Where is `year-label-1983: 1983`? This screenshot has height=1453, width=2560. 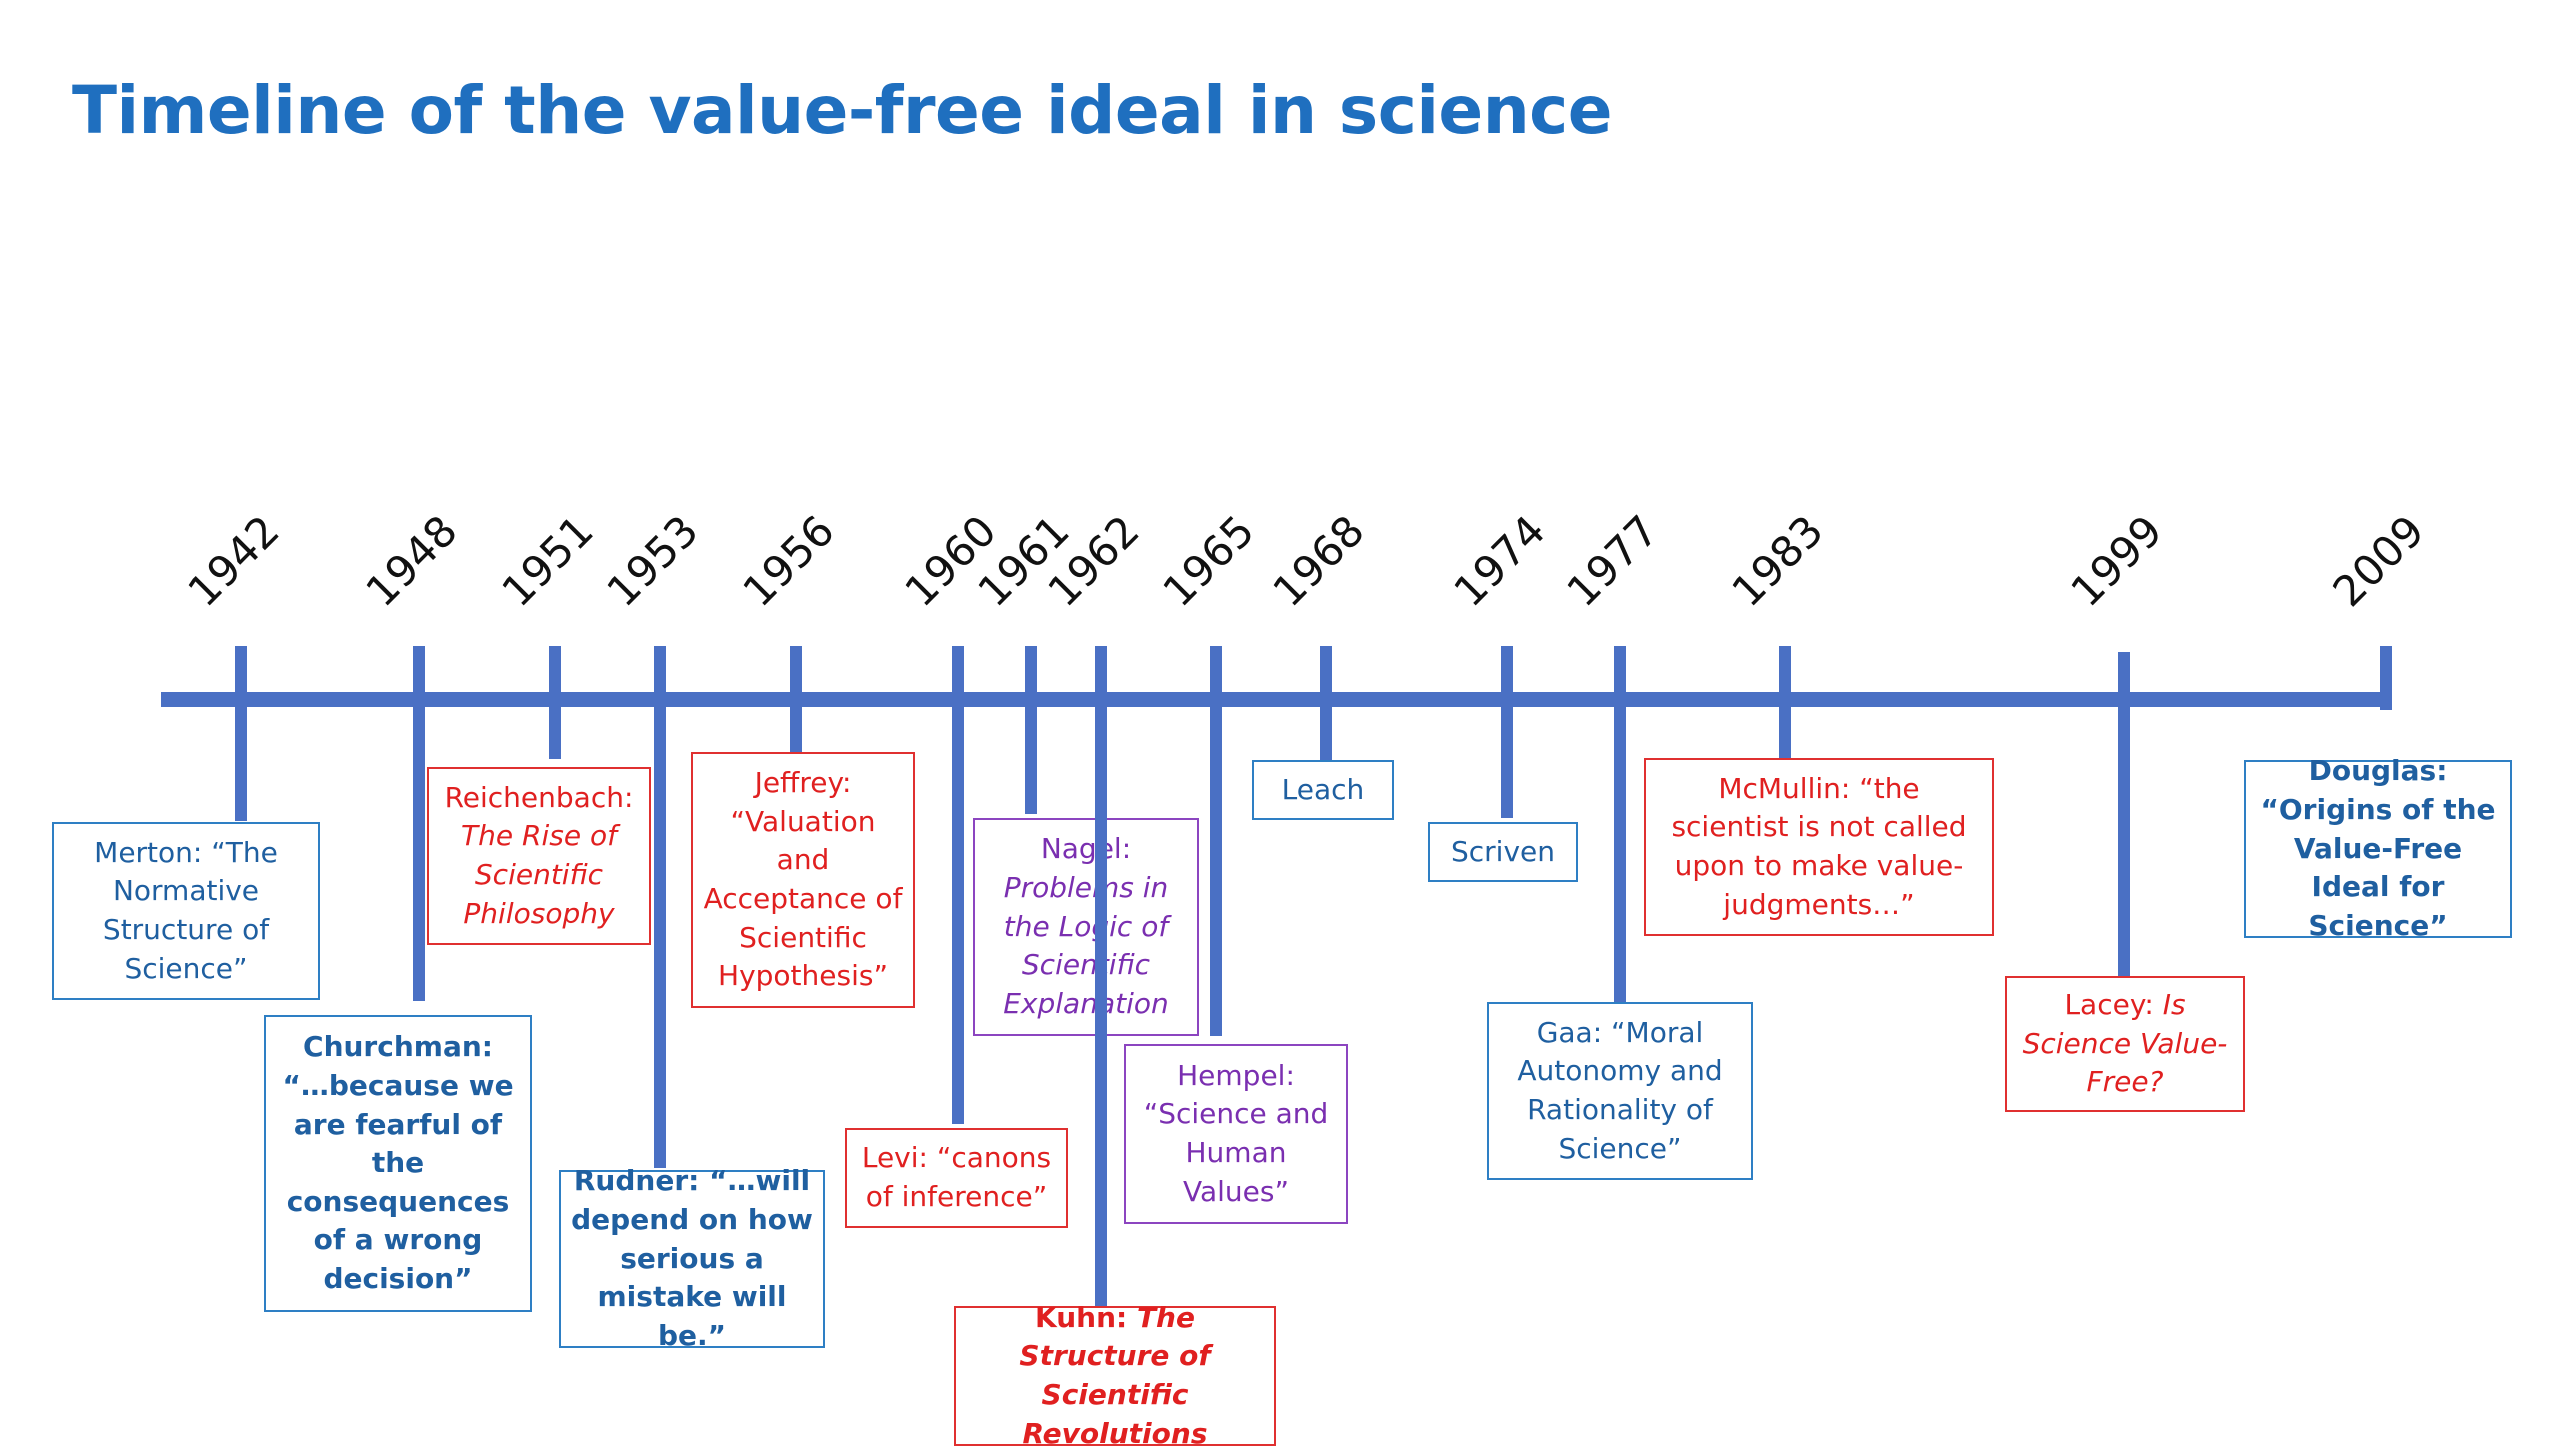
year-label-1983: 1983 is located at coordinates (1777, 561).